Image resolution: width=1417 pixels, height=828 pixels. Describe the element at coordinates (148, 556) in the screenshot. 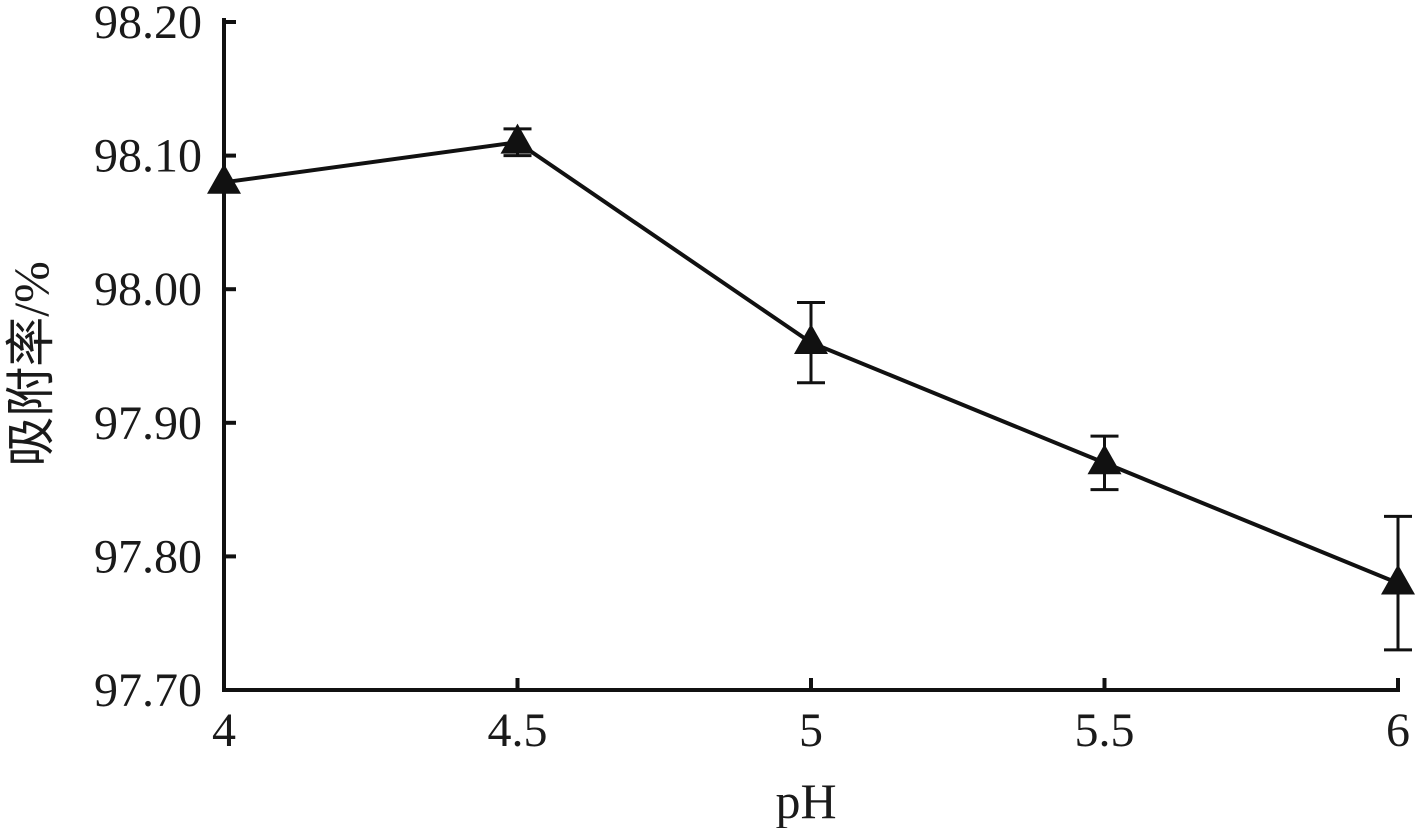

I see `y-tick-label: 97.80` at that location.